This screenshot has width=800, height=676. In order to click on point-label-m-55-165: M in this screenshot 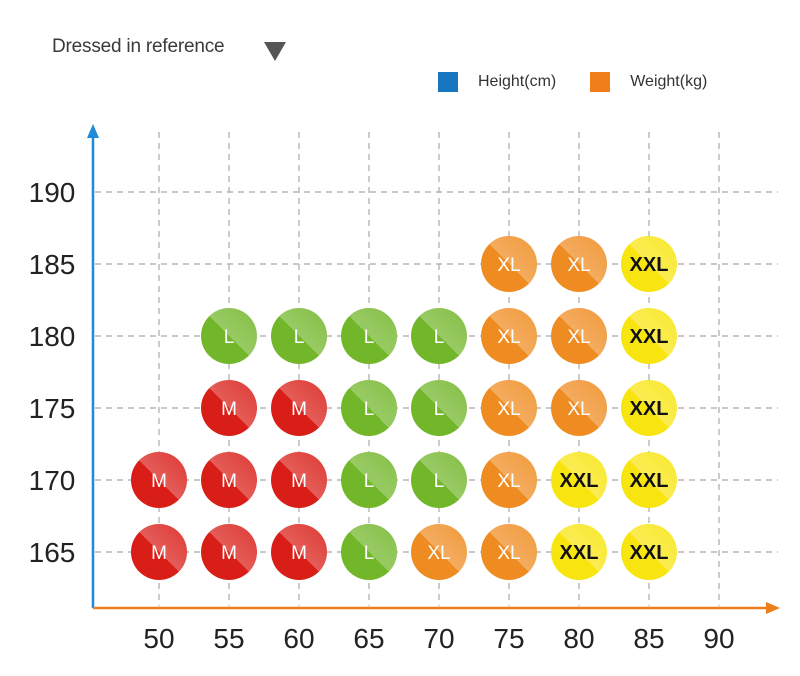, I will do `click(229, 553)`.